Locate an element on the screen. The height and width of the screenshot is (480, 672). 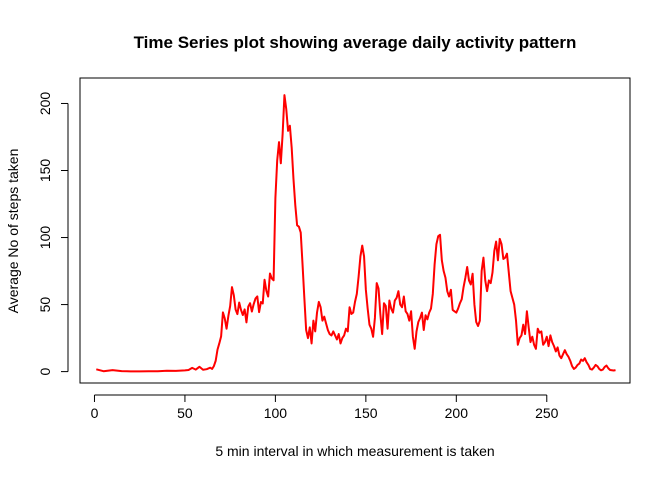
y-tick-label: 200 is located at coordinates (45, 104).